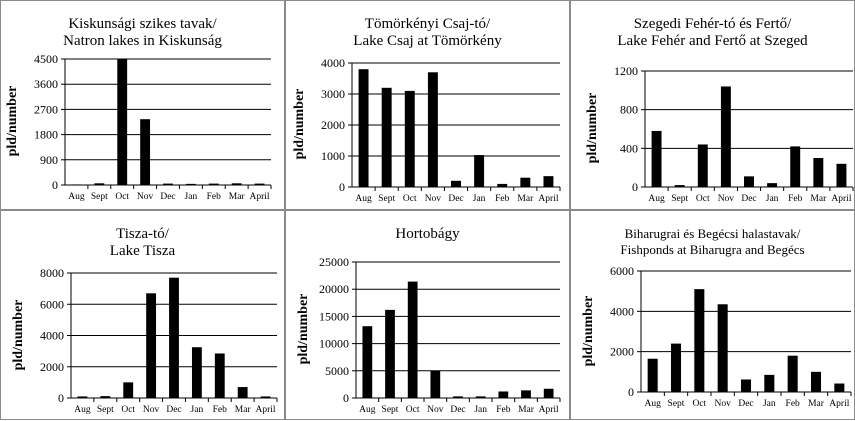  What do you see at coordinates (142, 24) in the screenshot?
I see `chart-title-line1: Kiskunsági szikes tavak/` at bounding box center [142, 24].